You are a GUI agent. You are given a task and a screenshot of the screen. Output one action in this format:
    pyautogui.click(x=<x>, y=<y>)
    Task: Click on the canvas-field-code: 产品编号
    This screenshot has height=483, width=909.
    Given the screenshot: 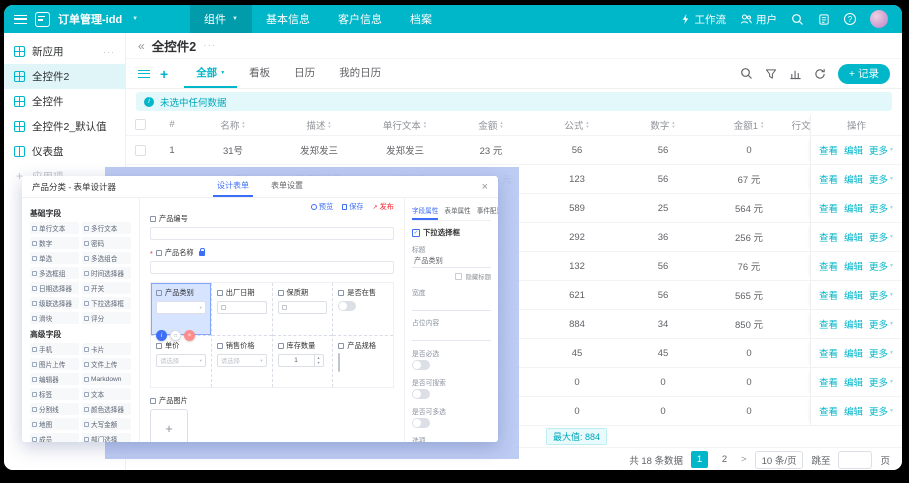 What is the action you would take?
    pyautogui.click(x=272, y=227)
    